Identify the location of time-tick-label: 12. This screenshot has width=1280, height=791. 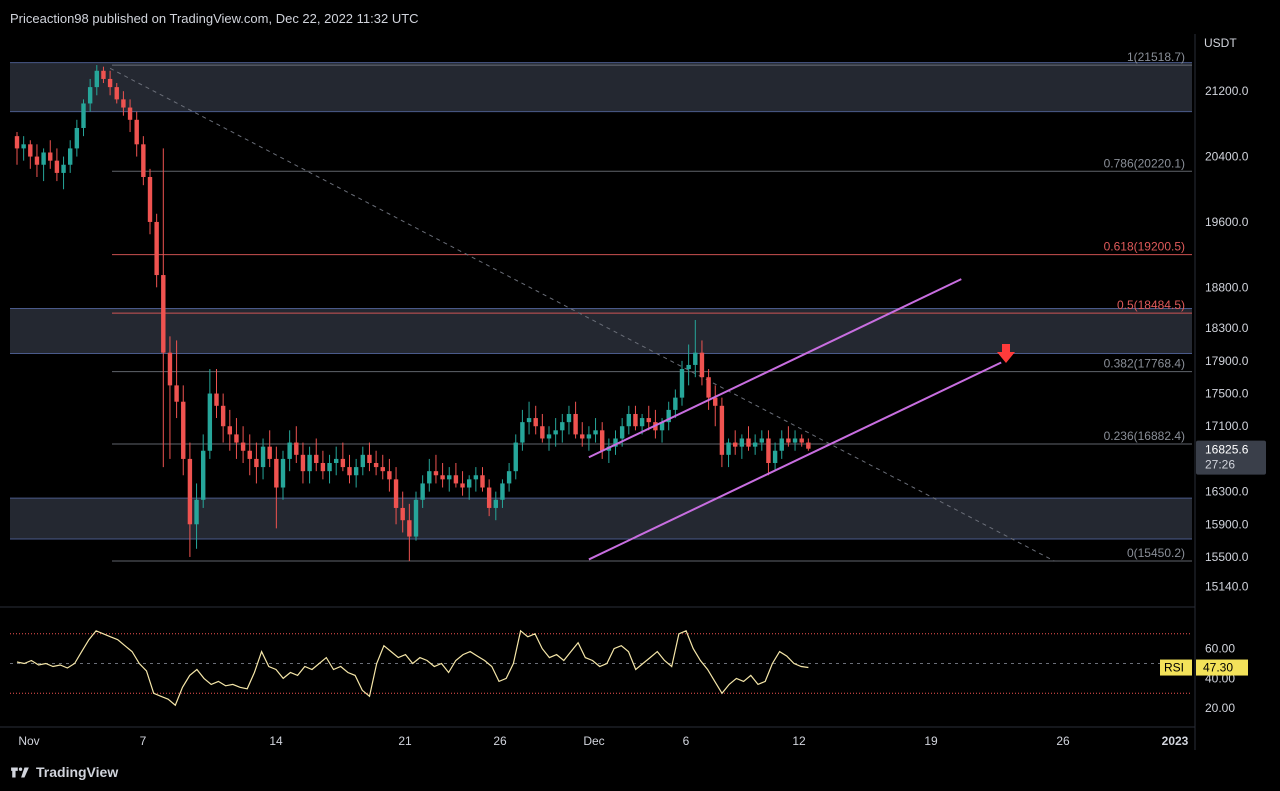
(799, 741).